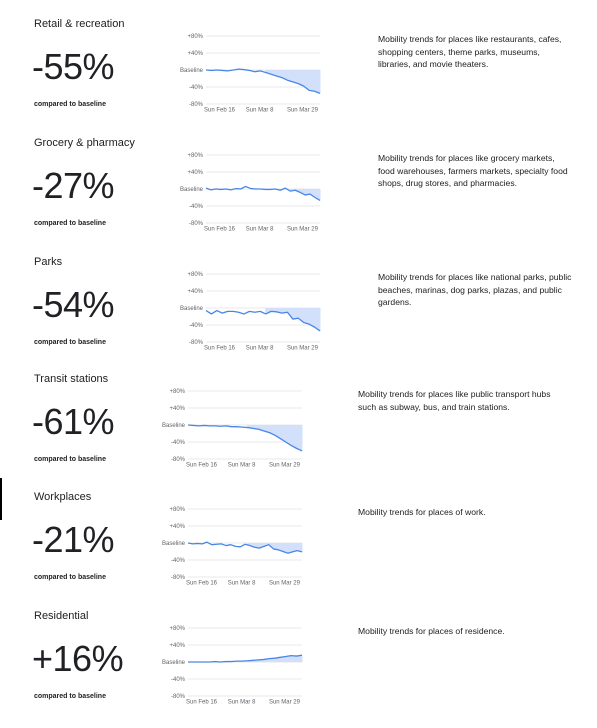 This screenshot has width=597, height=728. I want to click on left-edge-mark, so click(1, 499).